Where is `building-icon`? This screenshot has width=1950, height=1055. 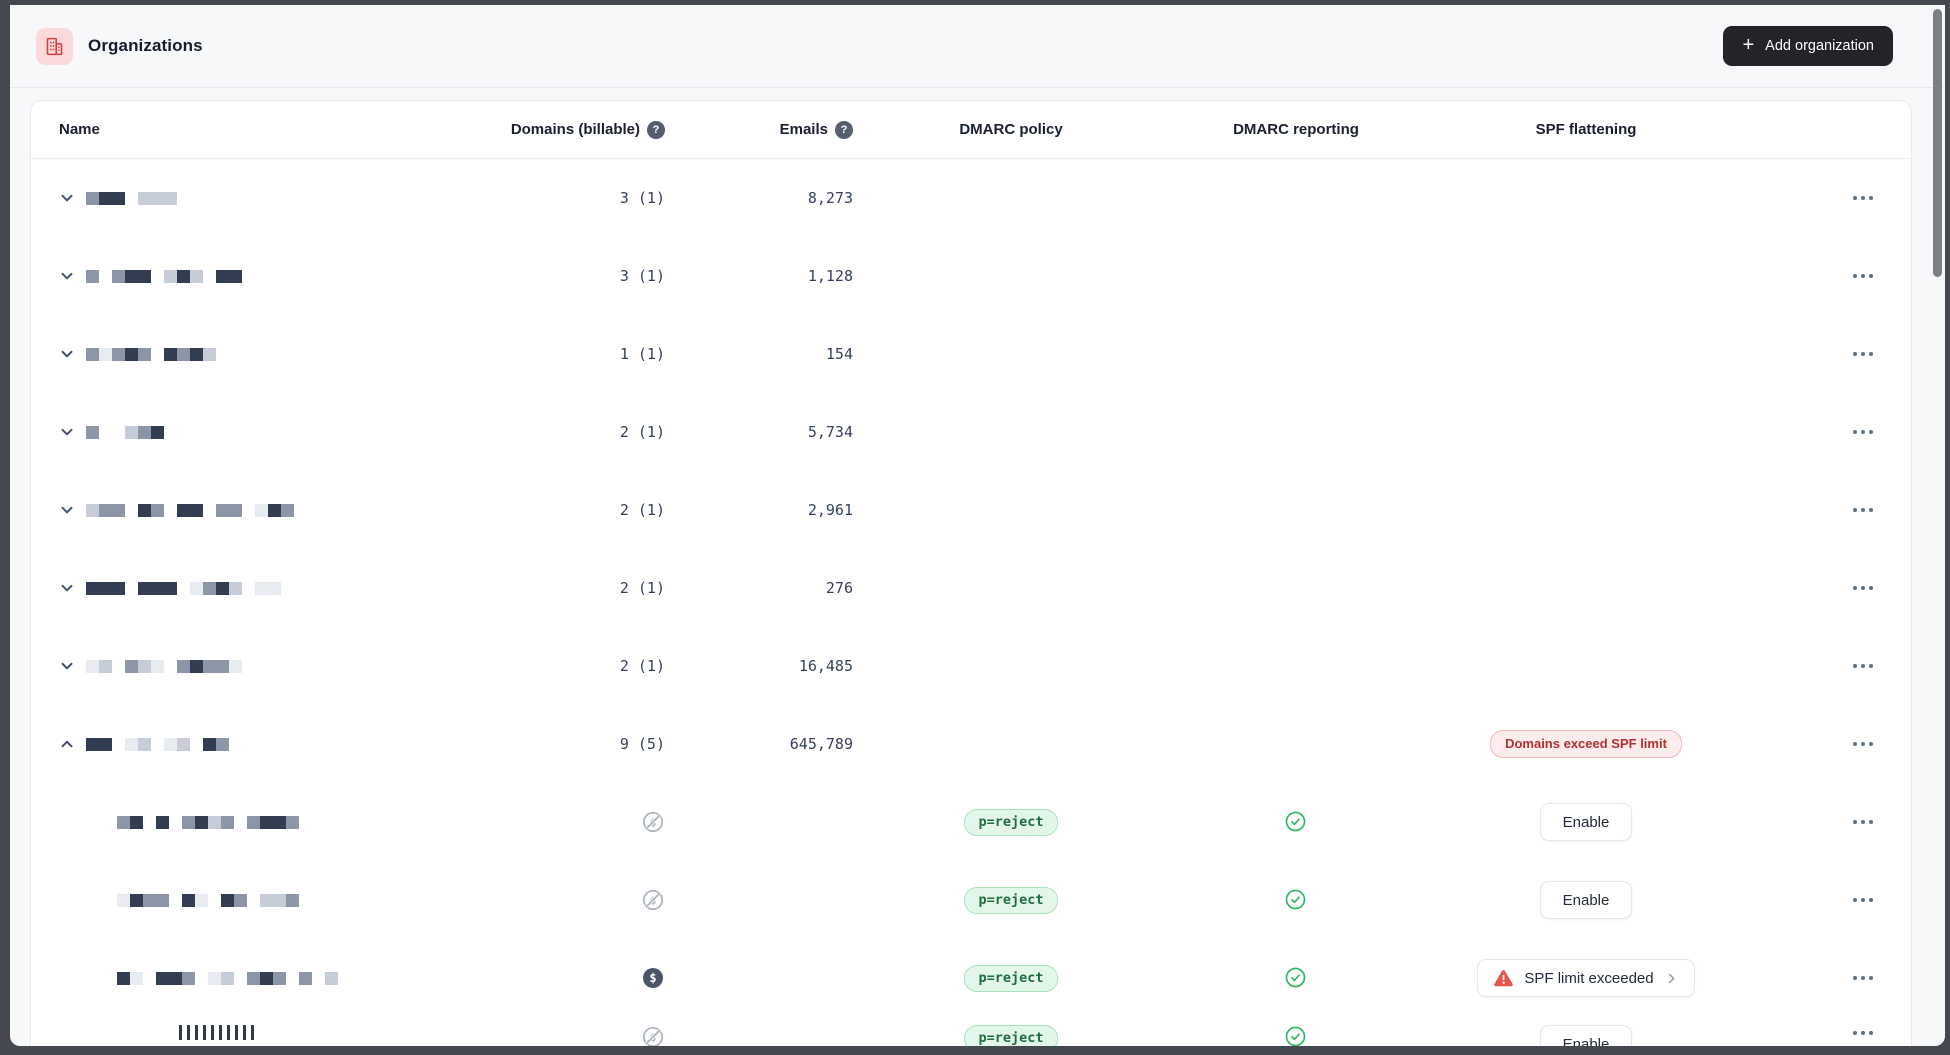 building-icon is located at coordinates (54, 46).